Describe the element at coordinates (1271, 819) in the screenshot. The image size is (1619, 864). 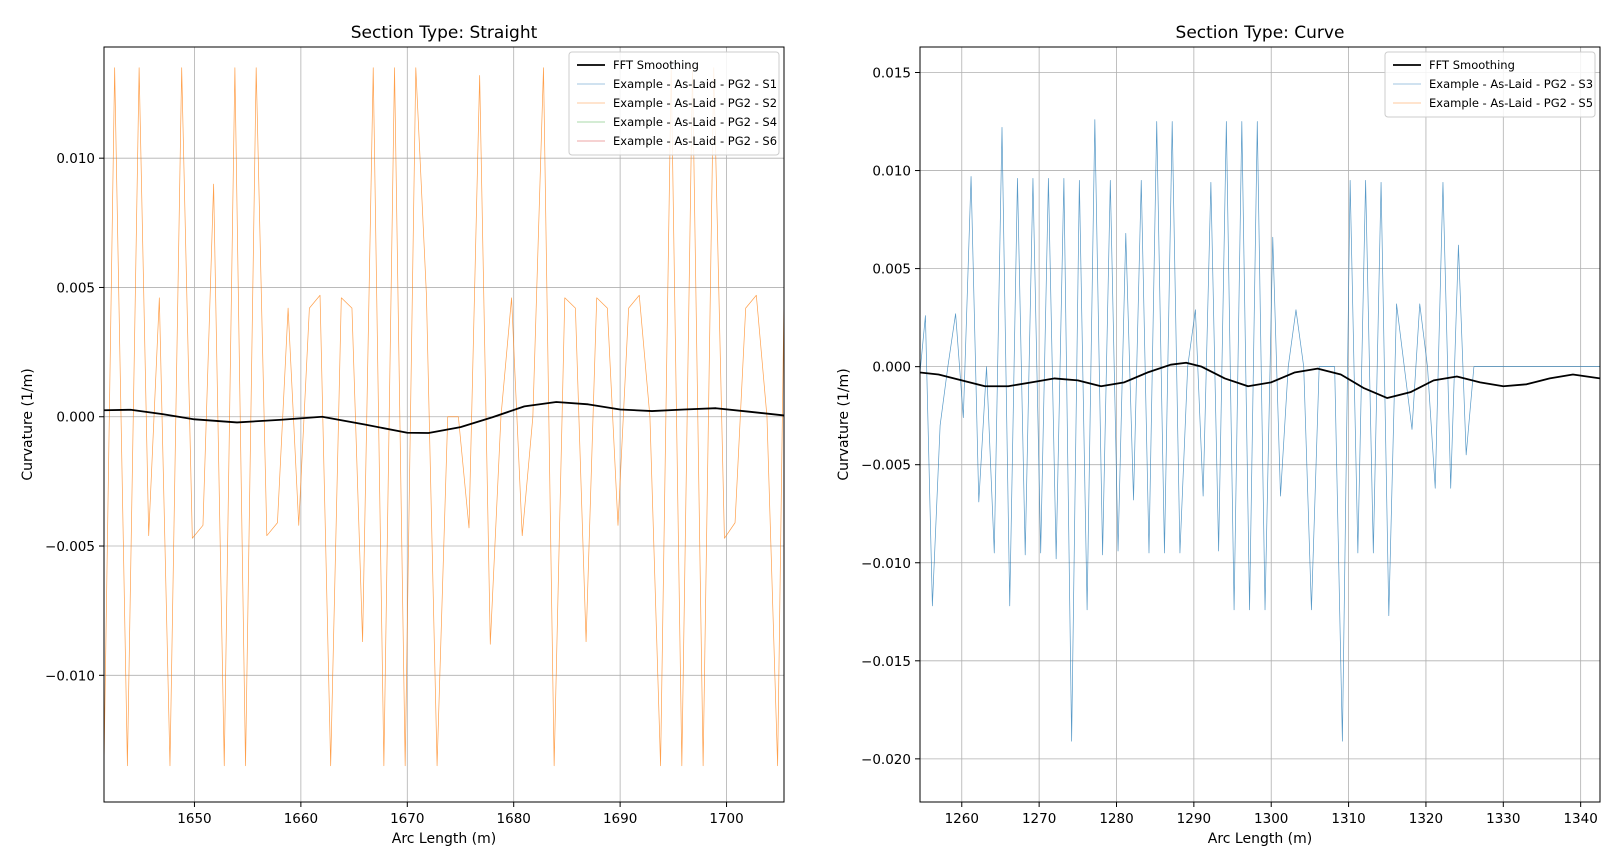
I see `x-tick-label: 1300` at that location.